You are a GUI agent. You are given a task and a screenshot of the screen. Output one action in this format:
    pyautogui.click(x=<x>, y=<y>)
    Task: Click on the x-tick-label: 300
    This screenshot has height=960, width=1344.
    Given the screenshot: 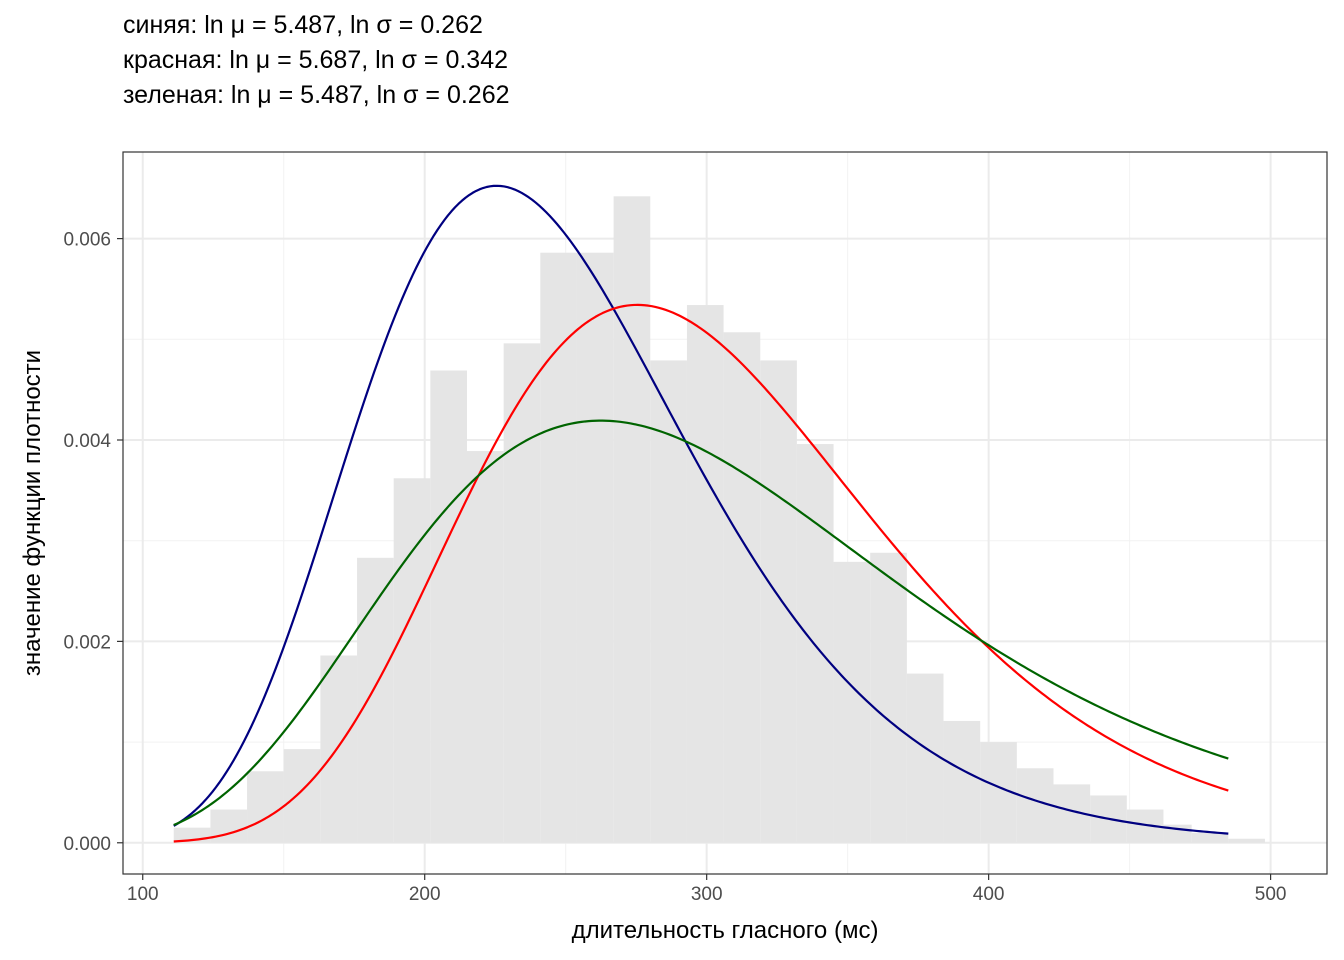 What is the action you would take?
    pyautogui.click(x=707, y=894)
    